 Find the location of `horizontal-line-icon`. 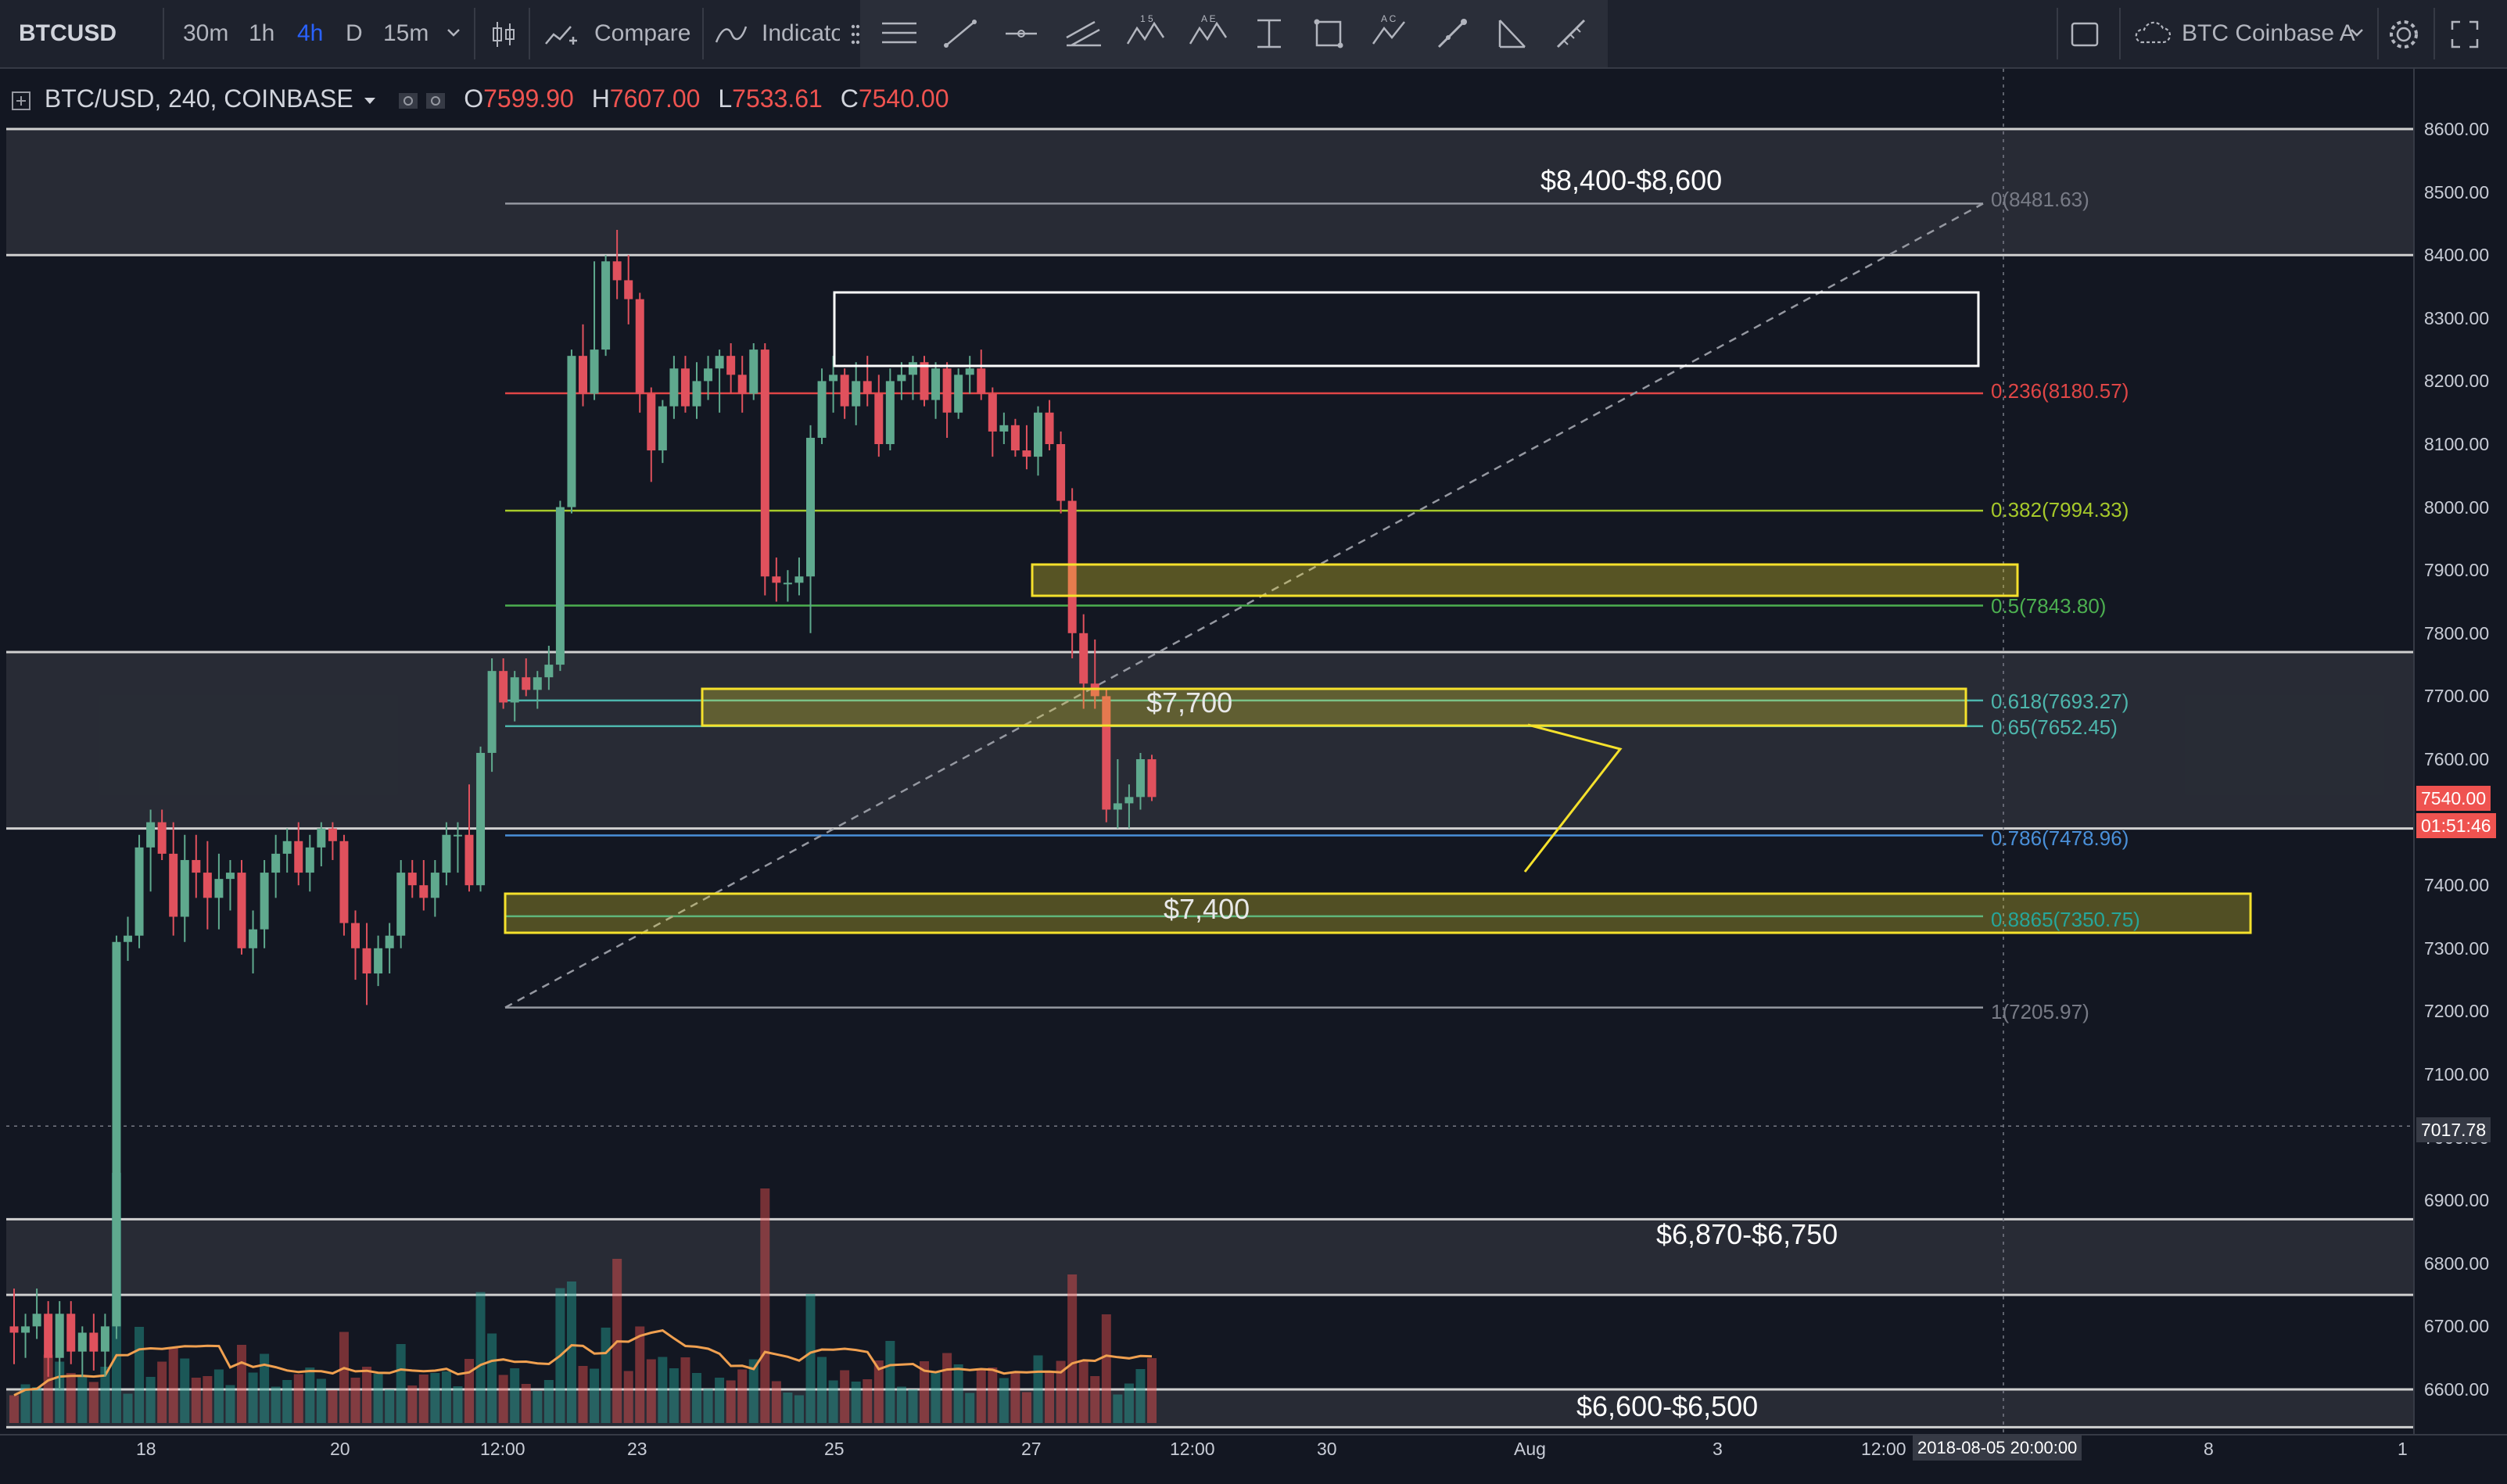

horizontal-line-icon is located at coordinates (1021, 33).